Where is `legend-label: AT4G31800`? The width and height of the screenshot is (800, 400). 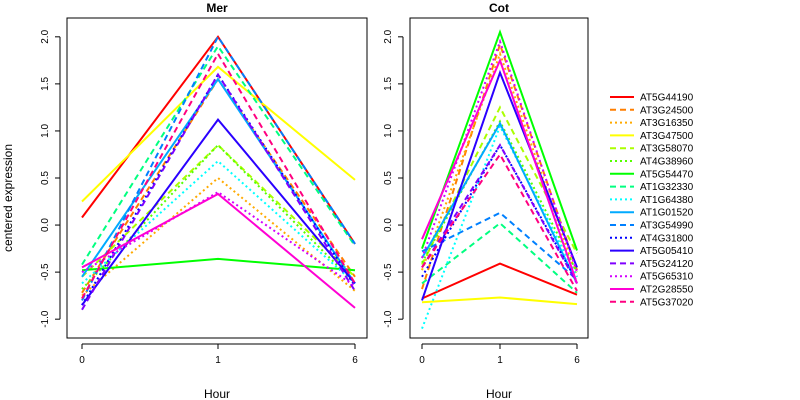 legend-label: AT4G31800 is located at coordinates (667, 238).